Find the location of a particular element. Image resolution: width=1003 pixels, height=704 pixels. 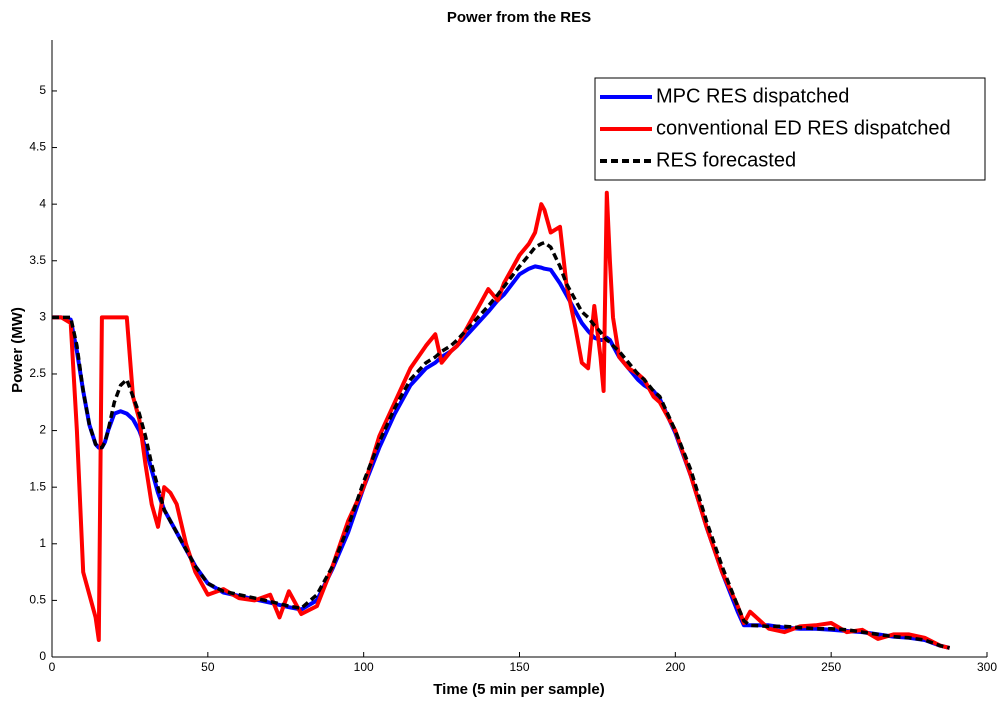

legend is located at coordinates (790, 129).